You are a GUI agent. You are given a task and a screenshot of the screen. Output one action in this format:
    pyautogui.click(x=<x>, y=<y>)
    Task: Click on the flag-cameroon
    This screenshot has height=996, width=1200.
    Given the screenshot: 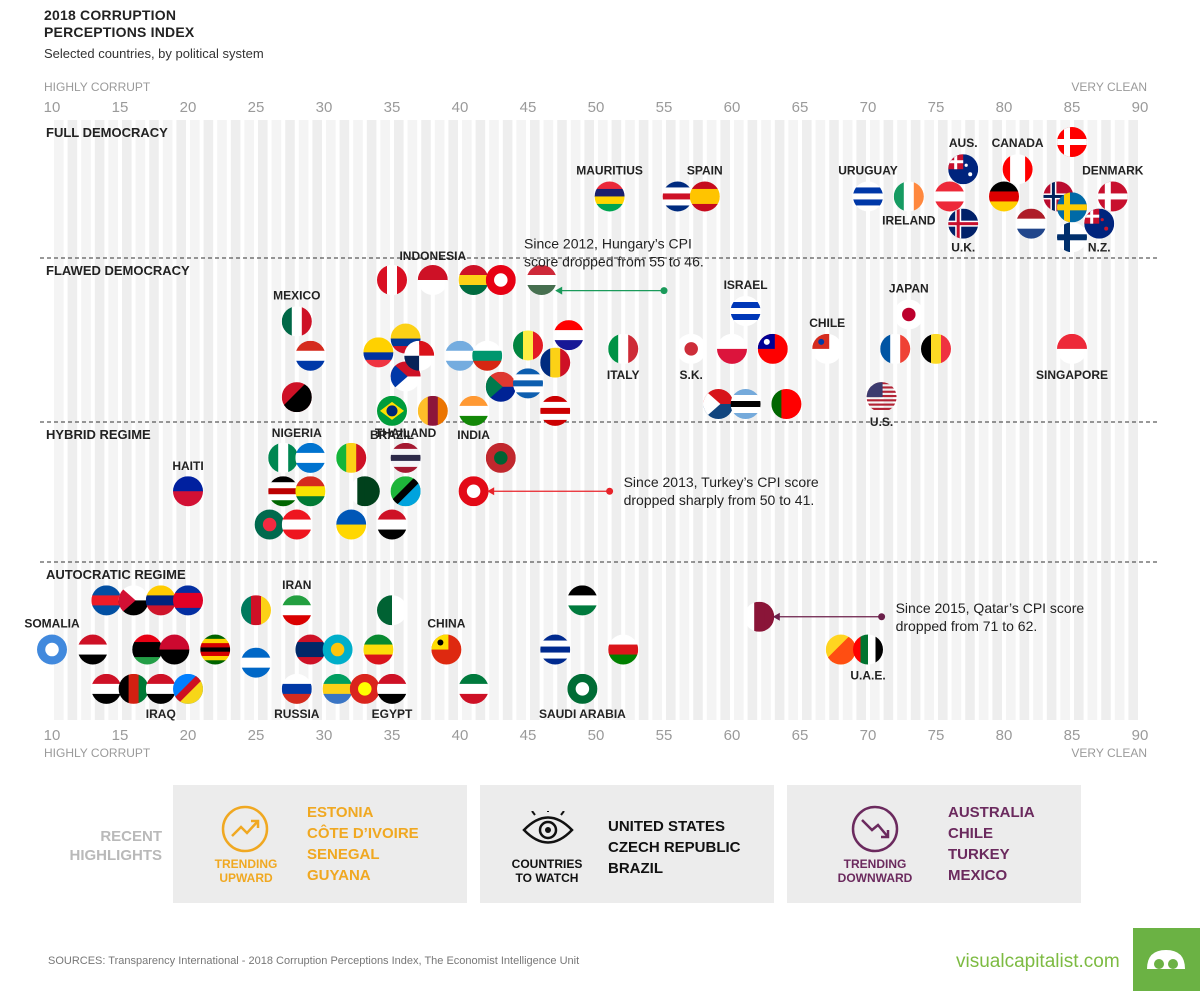 What is the action you would take?
    pyautogui.click(x=256, y=610)
    